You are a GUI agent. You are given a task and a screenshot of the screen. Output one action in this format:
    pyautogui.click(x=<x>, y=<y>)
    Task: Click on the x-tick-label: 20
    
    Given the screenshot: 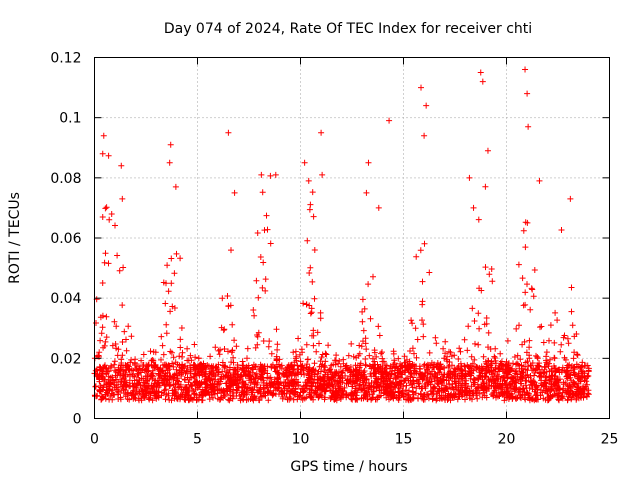 What is the action you would take?
    pyautogui.click(x=507, y=440)
    